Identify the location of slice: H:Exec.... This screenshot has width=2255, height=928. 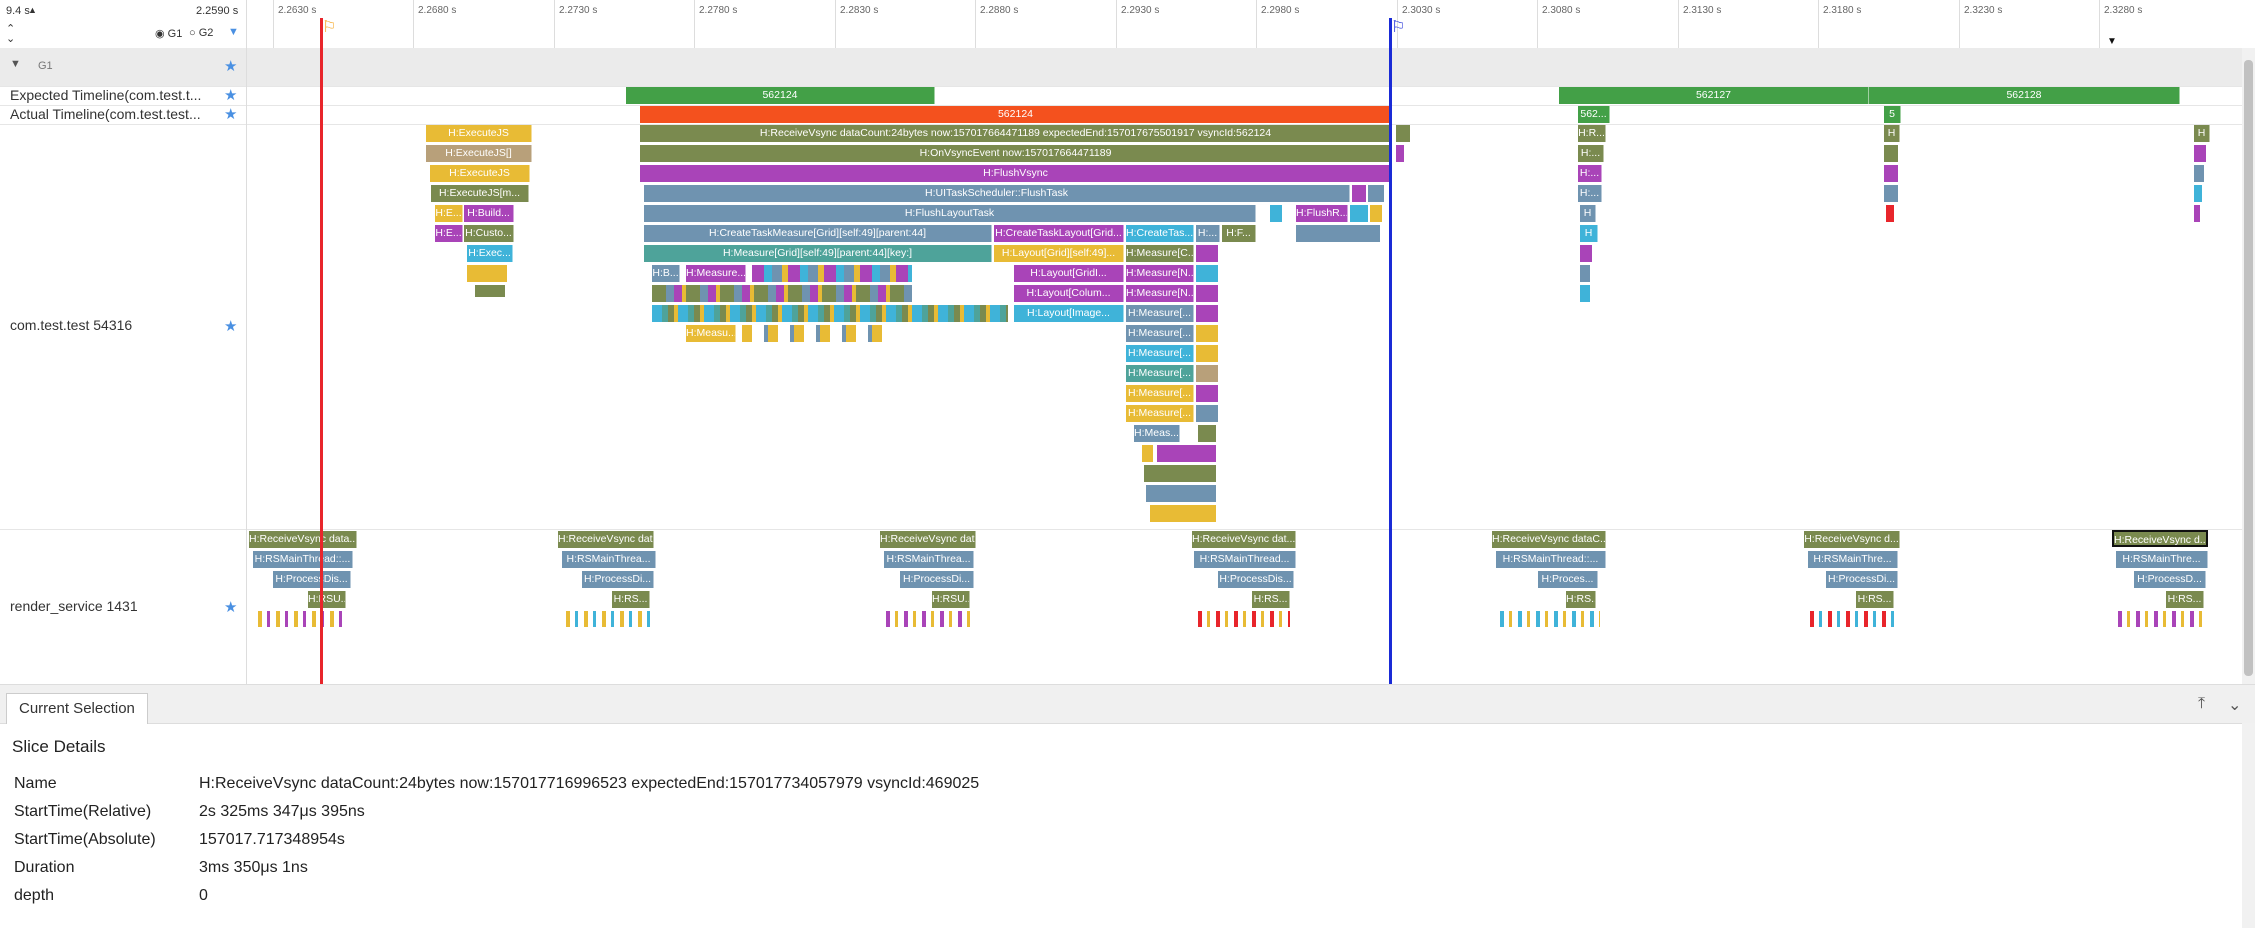
(490, 253).